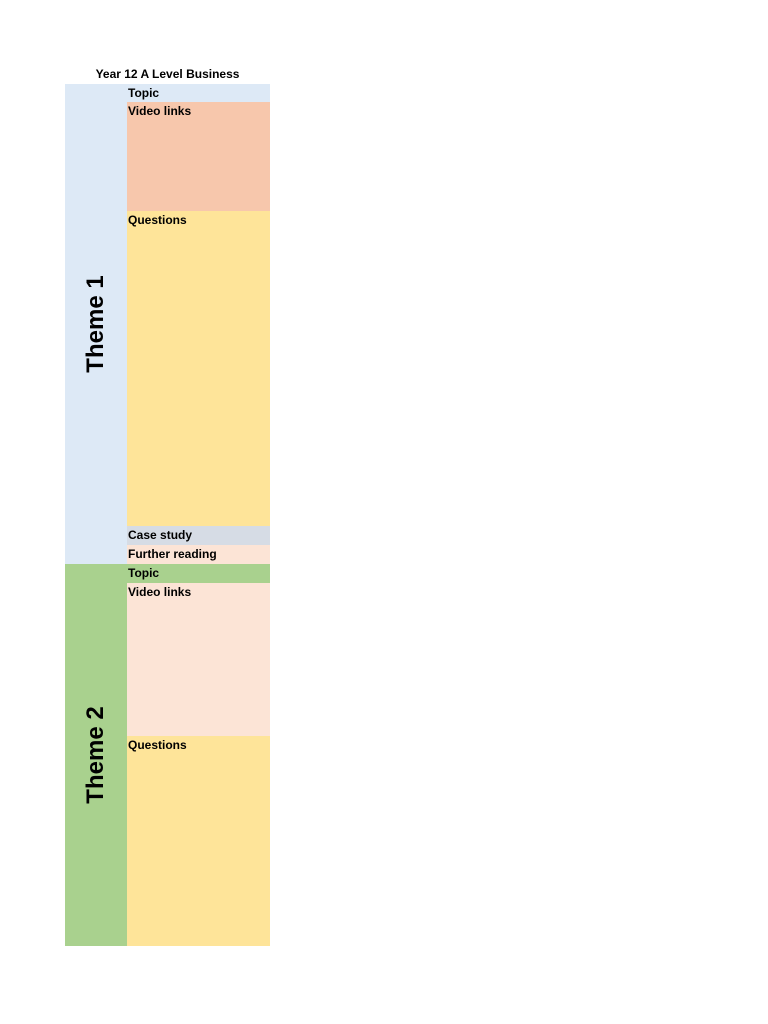 The width and height of the screenshot is (768, 1024). Describe the element at coordinates (167, 74) in the screenshot. I see `sheet-title: Year 12 A Level Business` at that location.